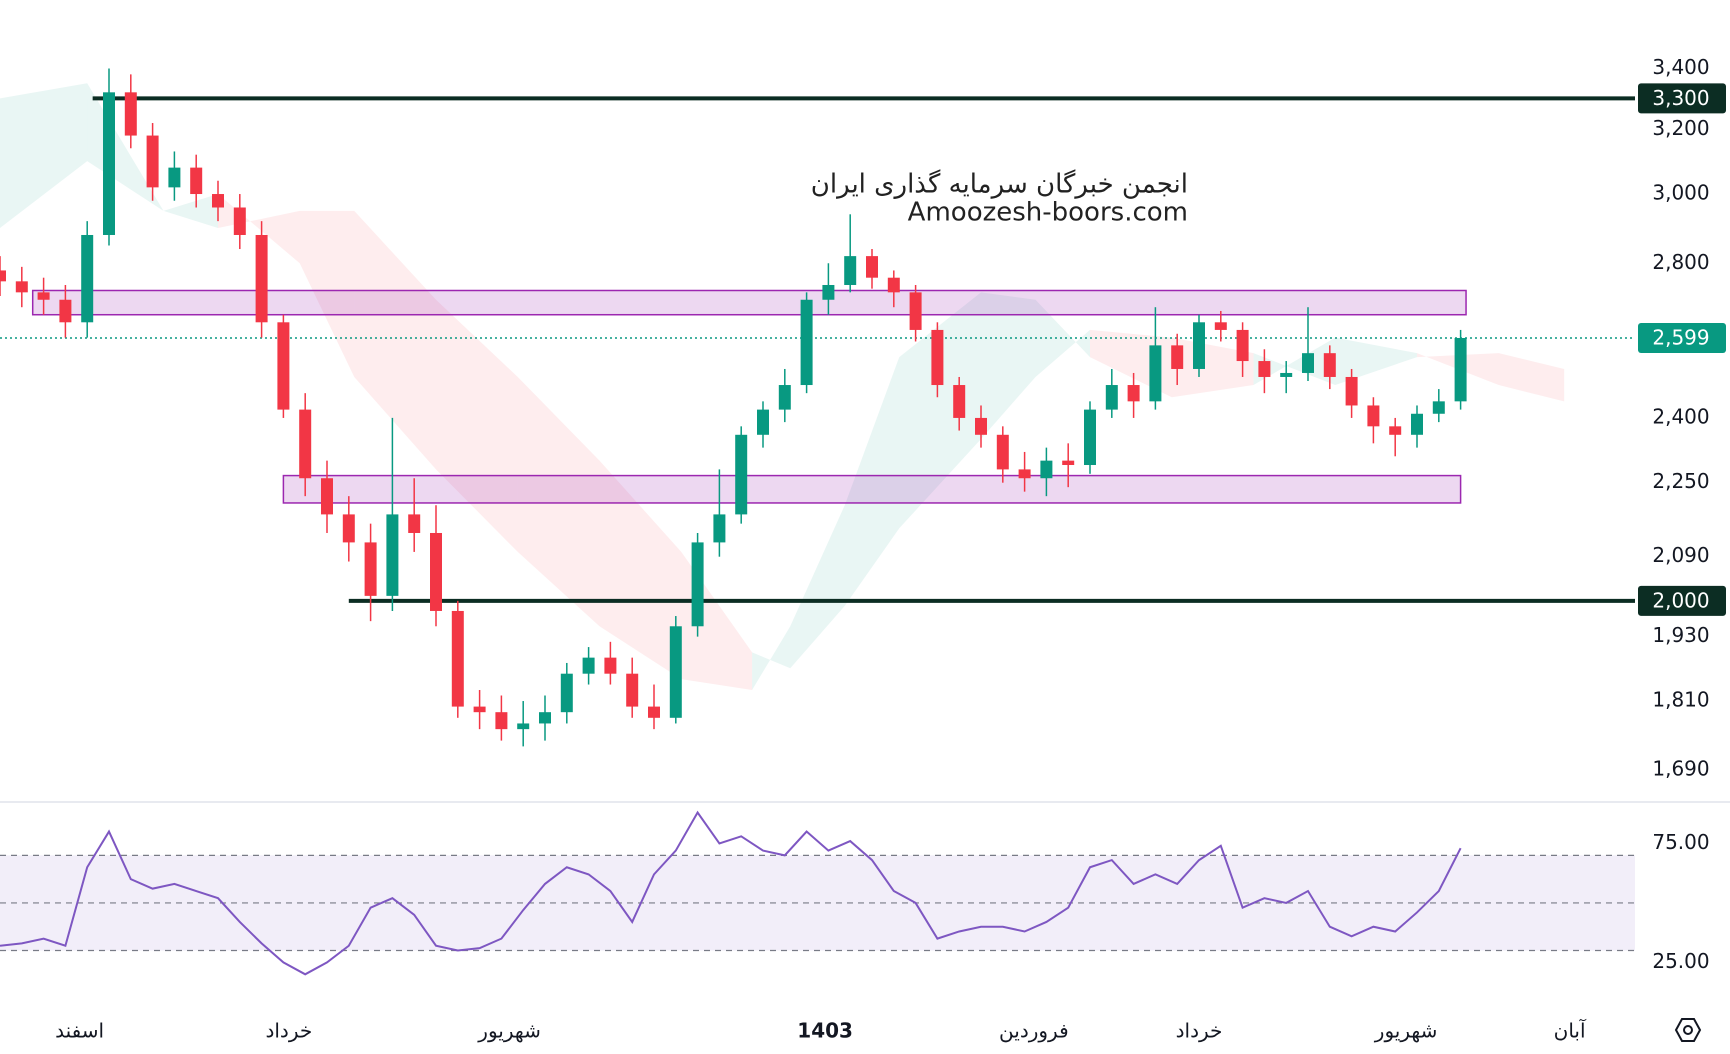 Image resolution: width=1730 pixels, height=1054 pixels. I want to click on y-tick-label: 3,400, so click(1680, 67).